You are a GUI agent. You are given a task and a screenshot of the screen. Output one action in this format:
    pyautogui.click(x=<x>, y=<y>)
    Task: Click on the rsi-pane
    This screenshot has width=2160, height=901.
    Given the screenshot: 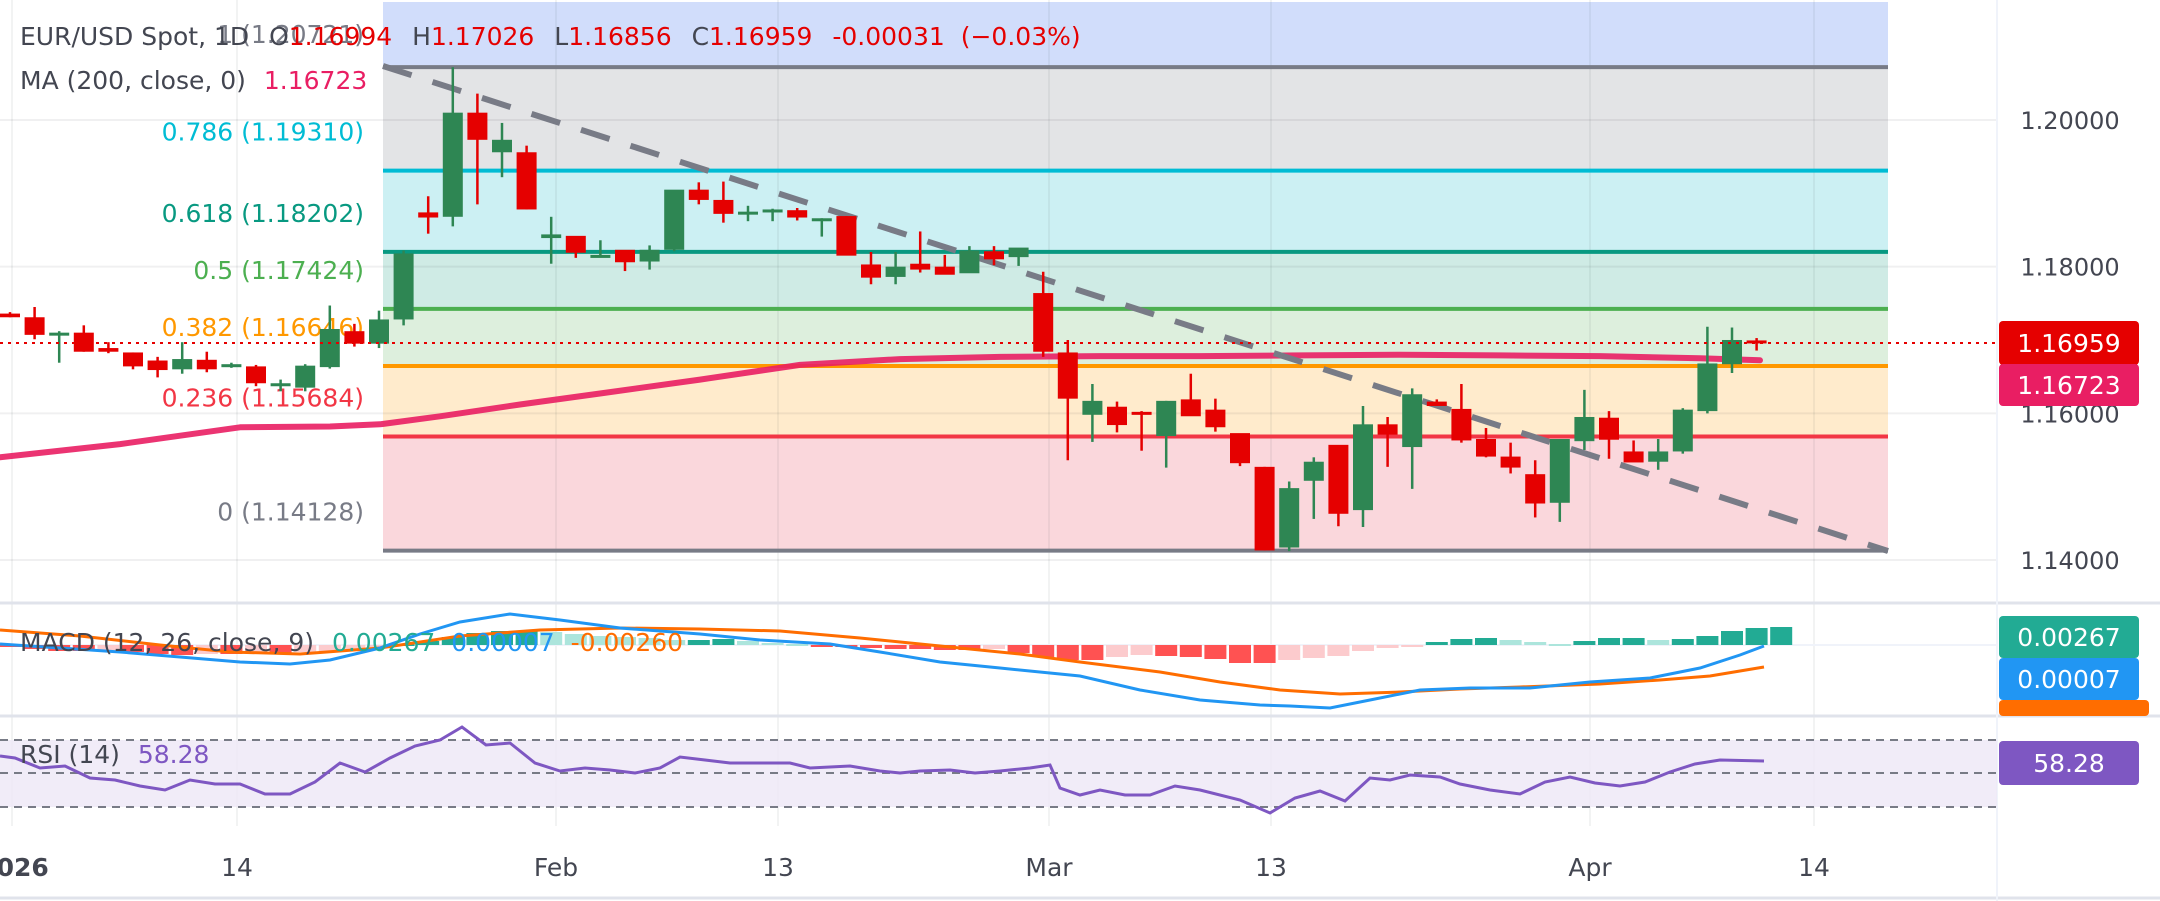 What is the action you would take?
    pyautogui.click(x=998, y=770)
    